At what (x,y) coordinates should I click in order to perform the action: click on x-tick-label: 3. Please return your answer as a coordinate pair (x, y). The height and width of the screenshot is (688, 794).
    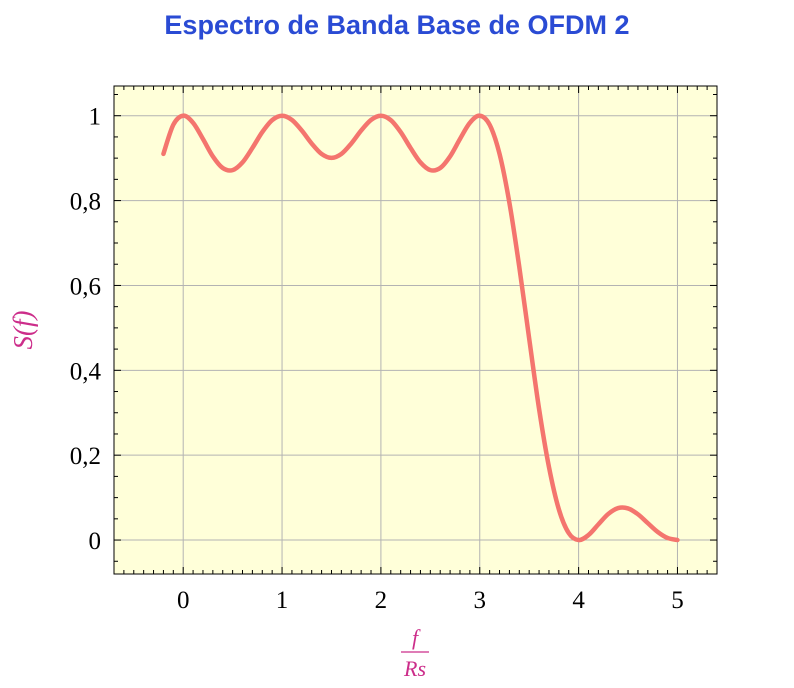
    Looking at the image, I should click on (480, 600).